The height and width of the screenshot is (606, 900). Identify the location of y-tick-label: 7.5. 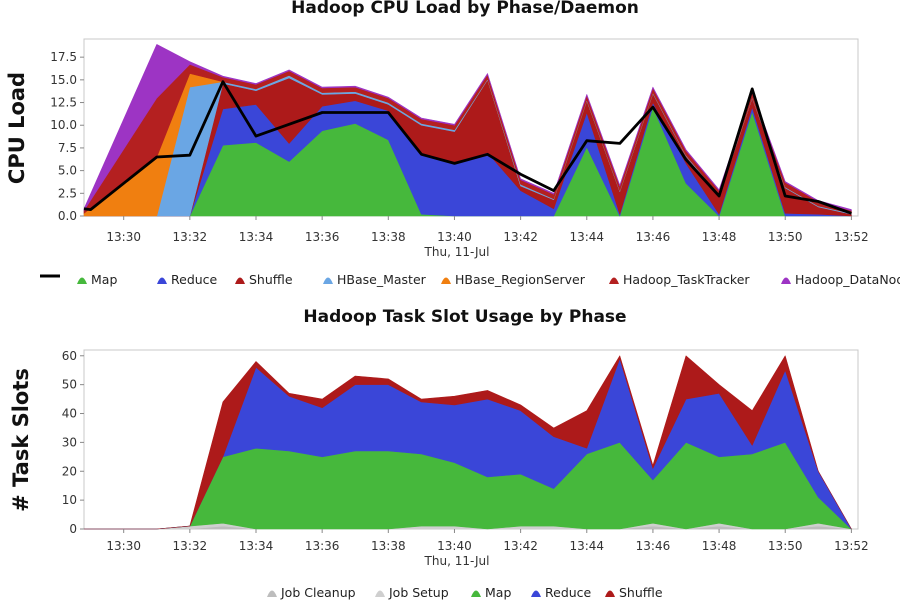
(67, 148).